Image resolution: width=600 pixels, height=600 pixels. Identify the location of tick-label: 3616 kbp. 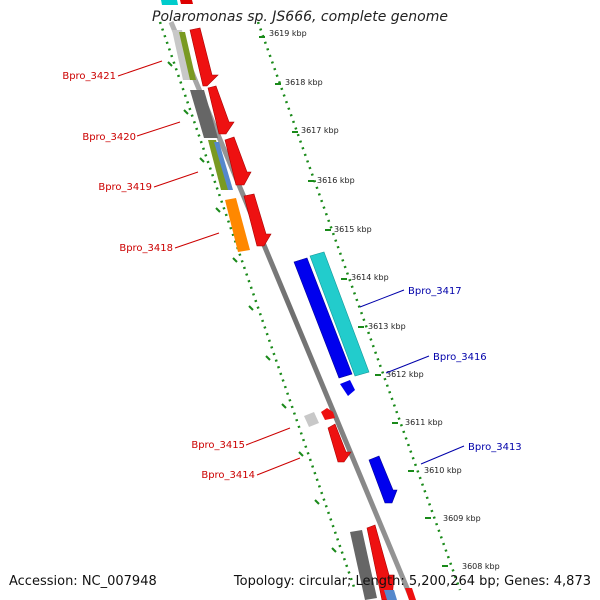
(336, 180).